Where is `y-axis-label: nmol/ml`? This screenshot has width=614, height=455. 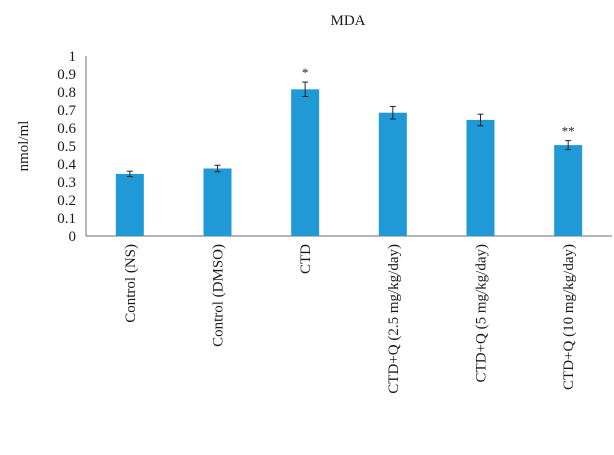
y-axis-label: nmol/ml is located at coordinates (24, 146).